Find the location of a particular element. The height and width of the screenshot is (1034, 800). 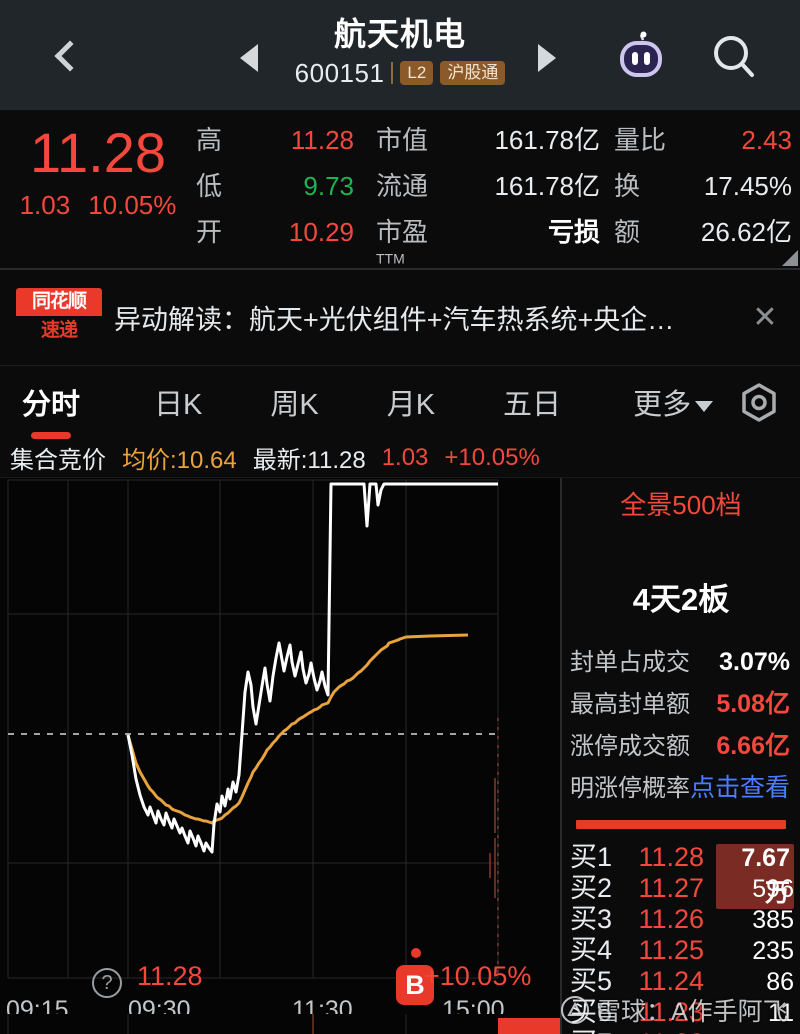

view-probability-link: 点击查看 is located at coordinates (739, 788).